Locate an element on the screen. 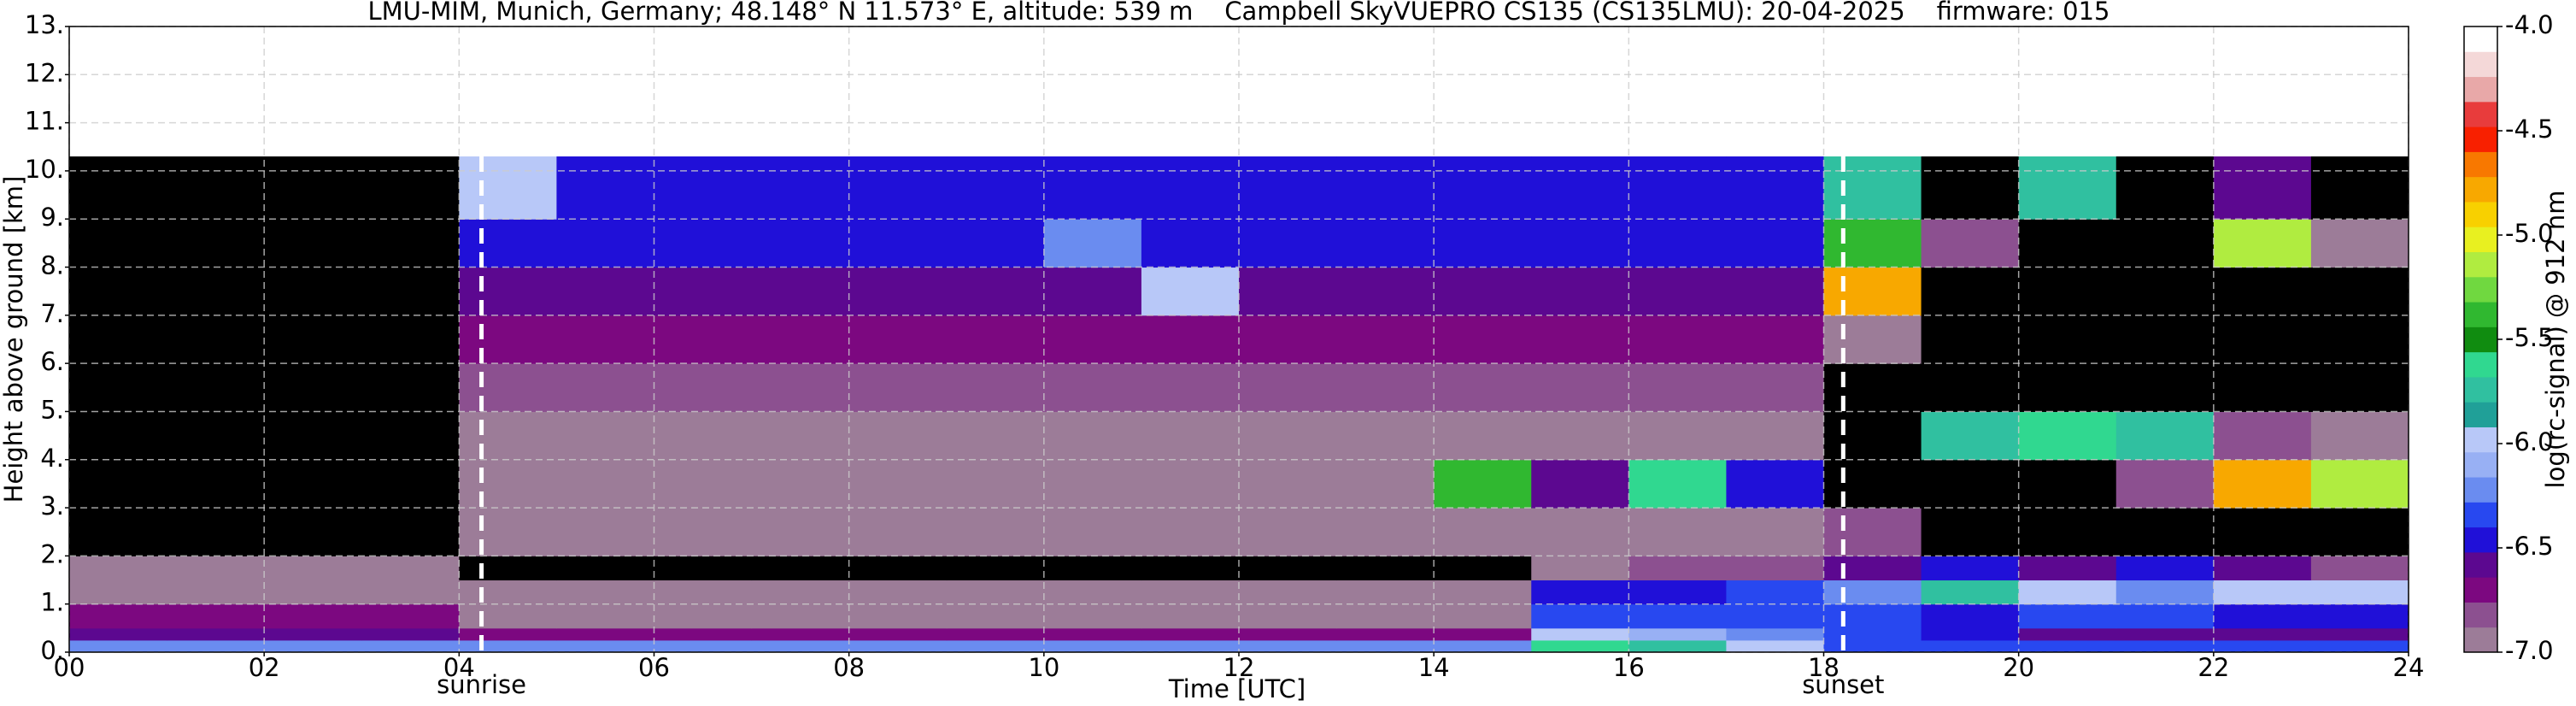  x-axis-label: Time [UTC] is located at coordinates (1237, 688).